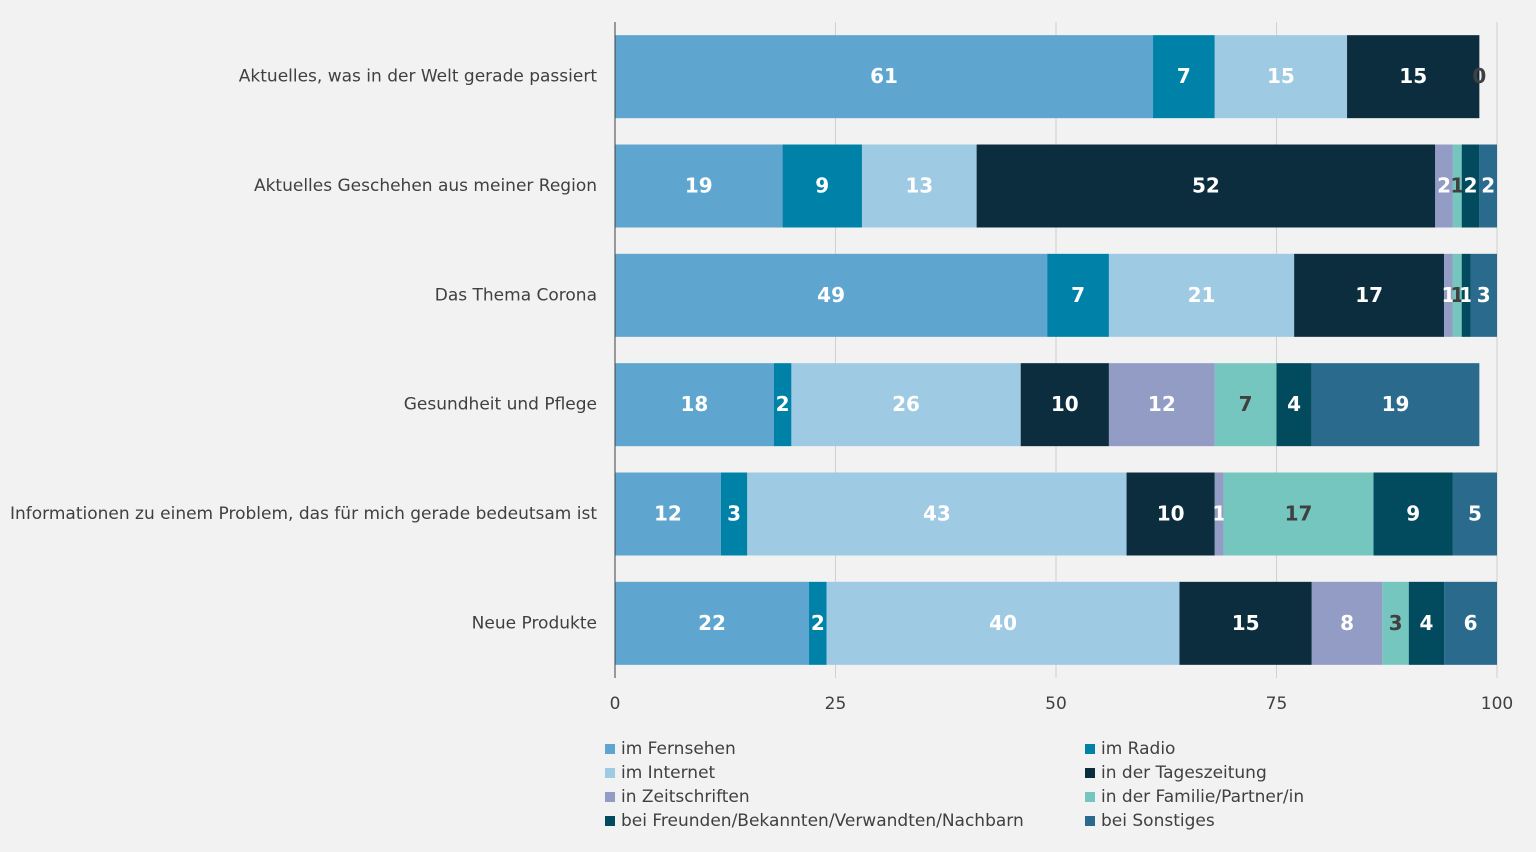 This screenshot has height=852, width=1536. What do you see at coordinates (906, 404) in the screenshot?
I see `value-label: 26` at bounding box center [906, 404].